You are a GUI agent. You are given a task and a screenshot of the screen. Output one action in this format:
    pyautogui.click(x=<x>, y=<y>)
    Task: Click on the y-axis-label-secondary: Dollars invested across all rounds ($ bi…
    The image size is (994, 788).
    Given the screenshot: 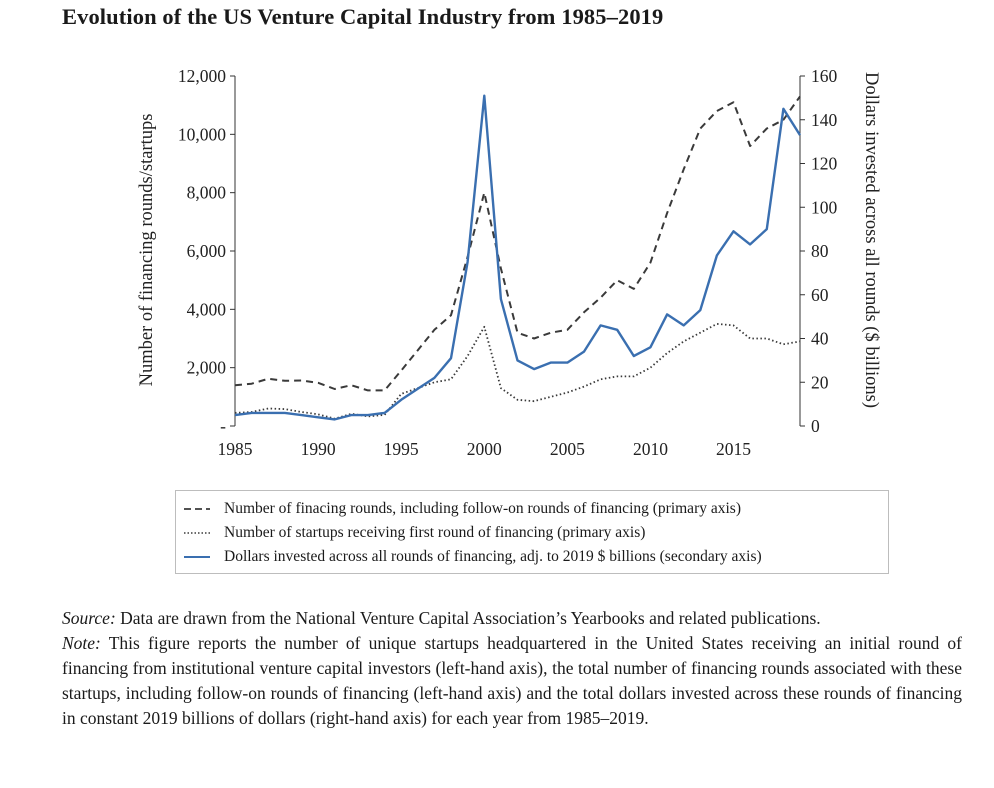 What is the action you would take?
    pyautogui.click(x=871, y=240)
    